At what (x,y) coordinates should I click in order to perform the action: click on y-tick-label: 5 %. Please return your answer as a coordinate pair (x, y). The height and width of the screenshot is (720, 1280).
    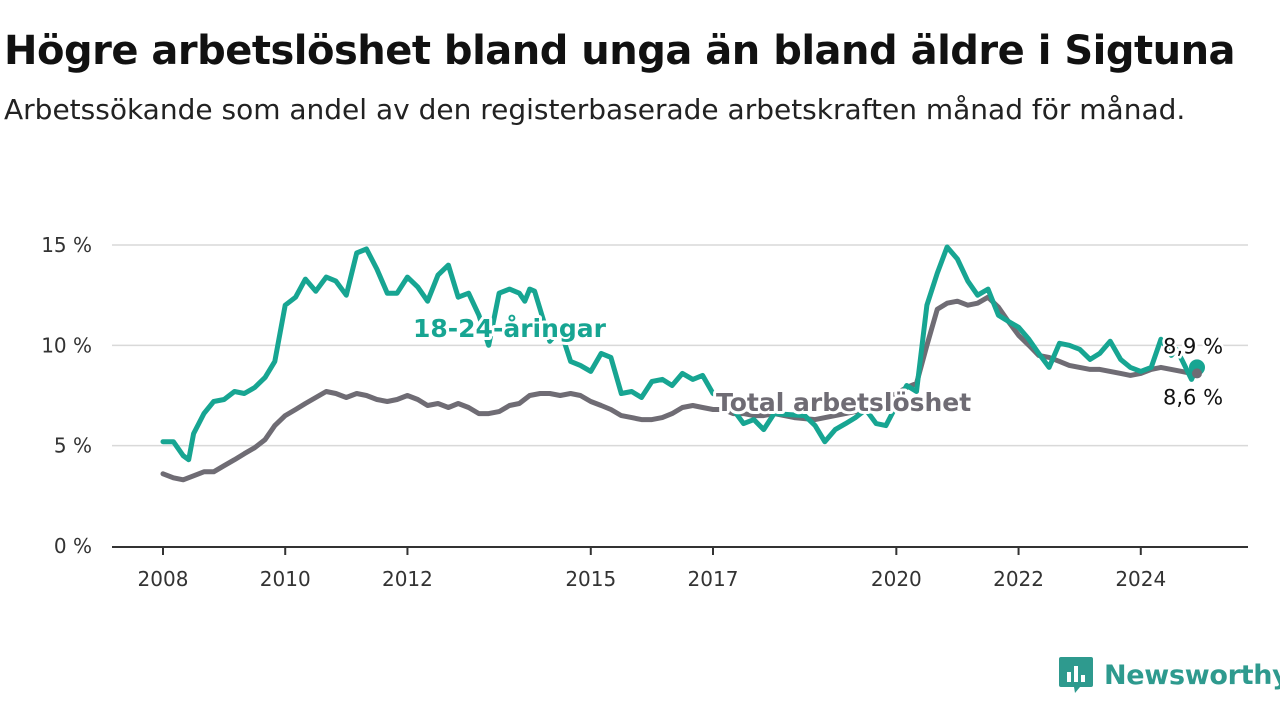
    Looking at the image, I should click on (73, 446).